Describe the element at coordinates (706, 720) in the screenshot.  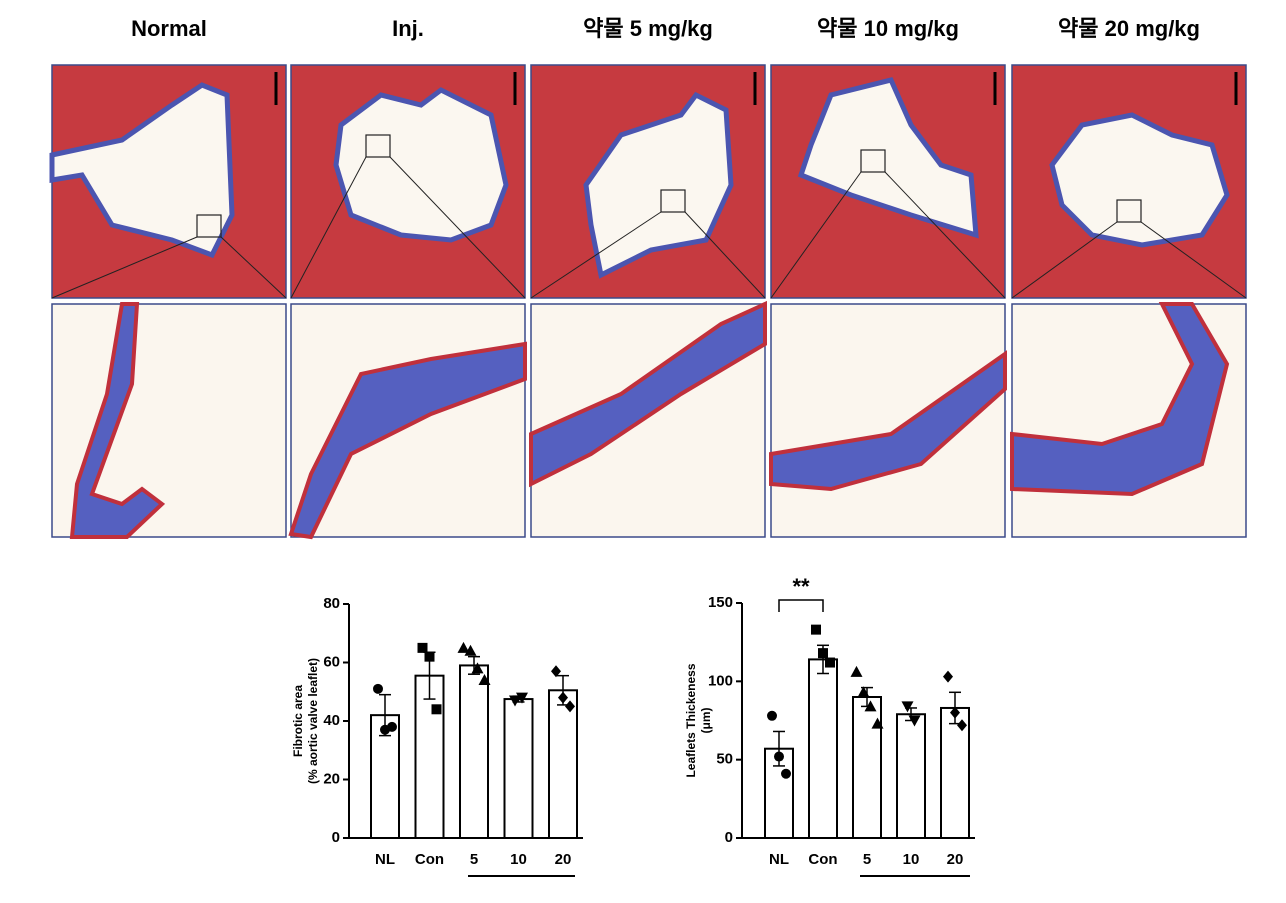
I see `y-axis-label: (μm)` at that location.